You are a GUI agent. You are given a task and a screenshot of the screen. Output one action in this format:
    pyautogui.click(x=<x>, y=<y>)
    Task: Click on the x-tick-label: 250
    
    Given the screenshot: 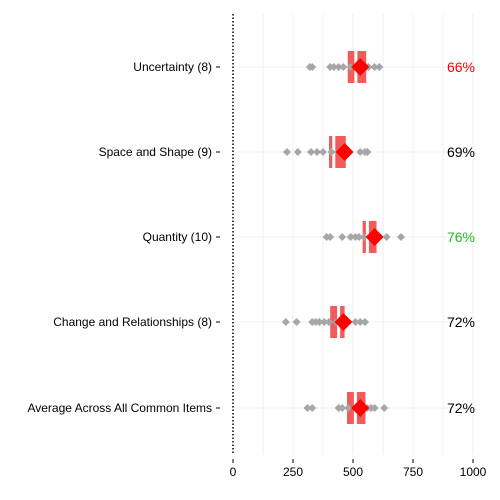 What is the action you would take?
    pyautogui.click(x=293, y=472)
    